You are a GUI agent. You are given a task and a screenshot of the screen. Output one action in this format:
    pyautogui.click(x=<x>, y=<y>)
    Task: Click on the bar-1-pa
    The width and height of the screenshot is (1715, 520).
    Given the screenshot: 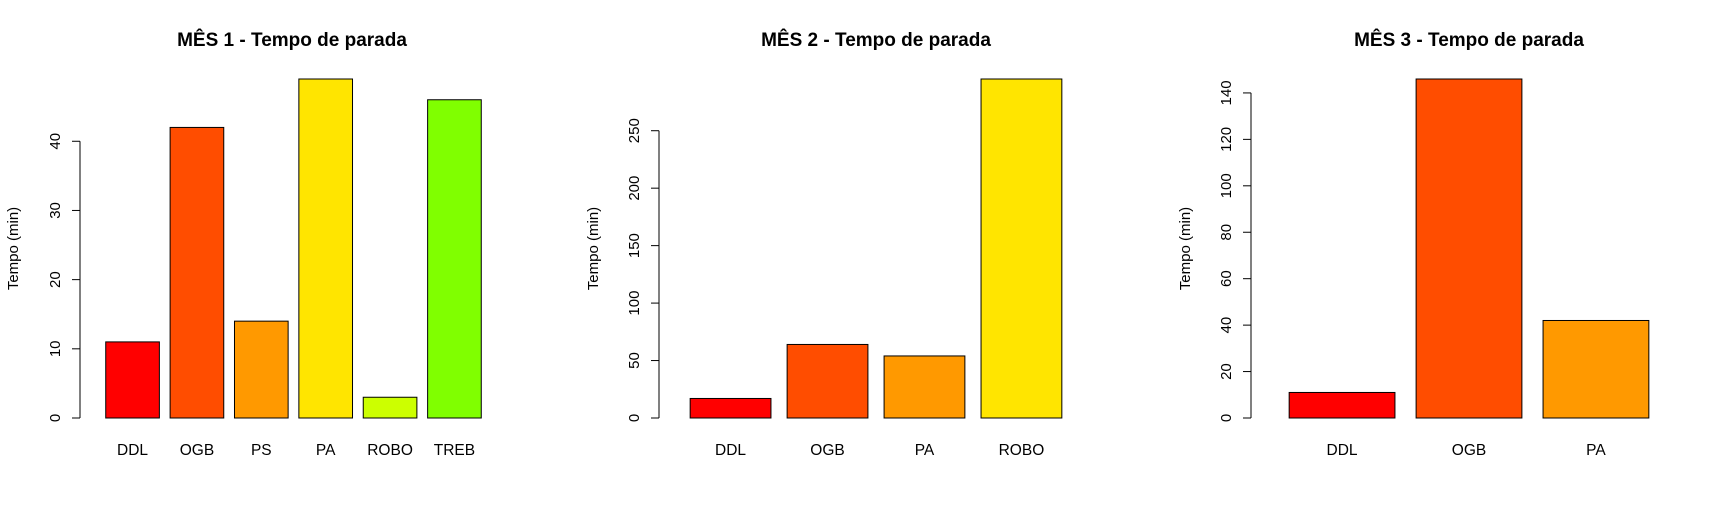 What is the action you would take?
    pyautogui.click(x=326, y=248)
    